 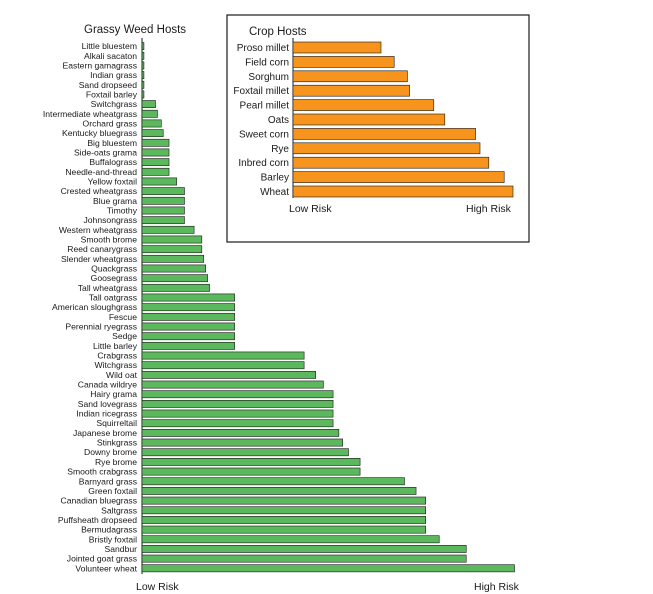 I want to click on crop-label-pearl-millet: Pearl millet, so click(x=265, y=106).